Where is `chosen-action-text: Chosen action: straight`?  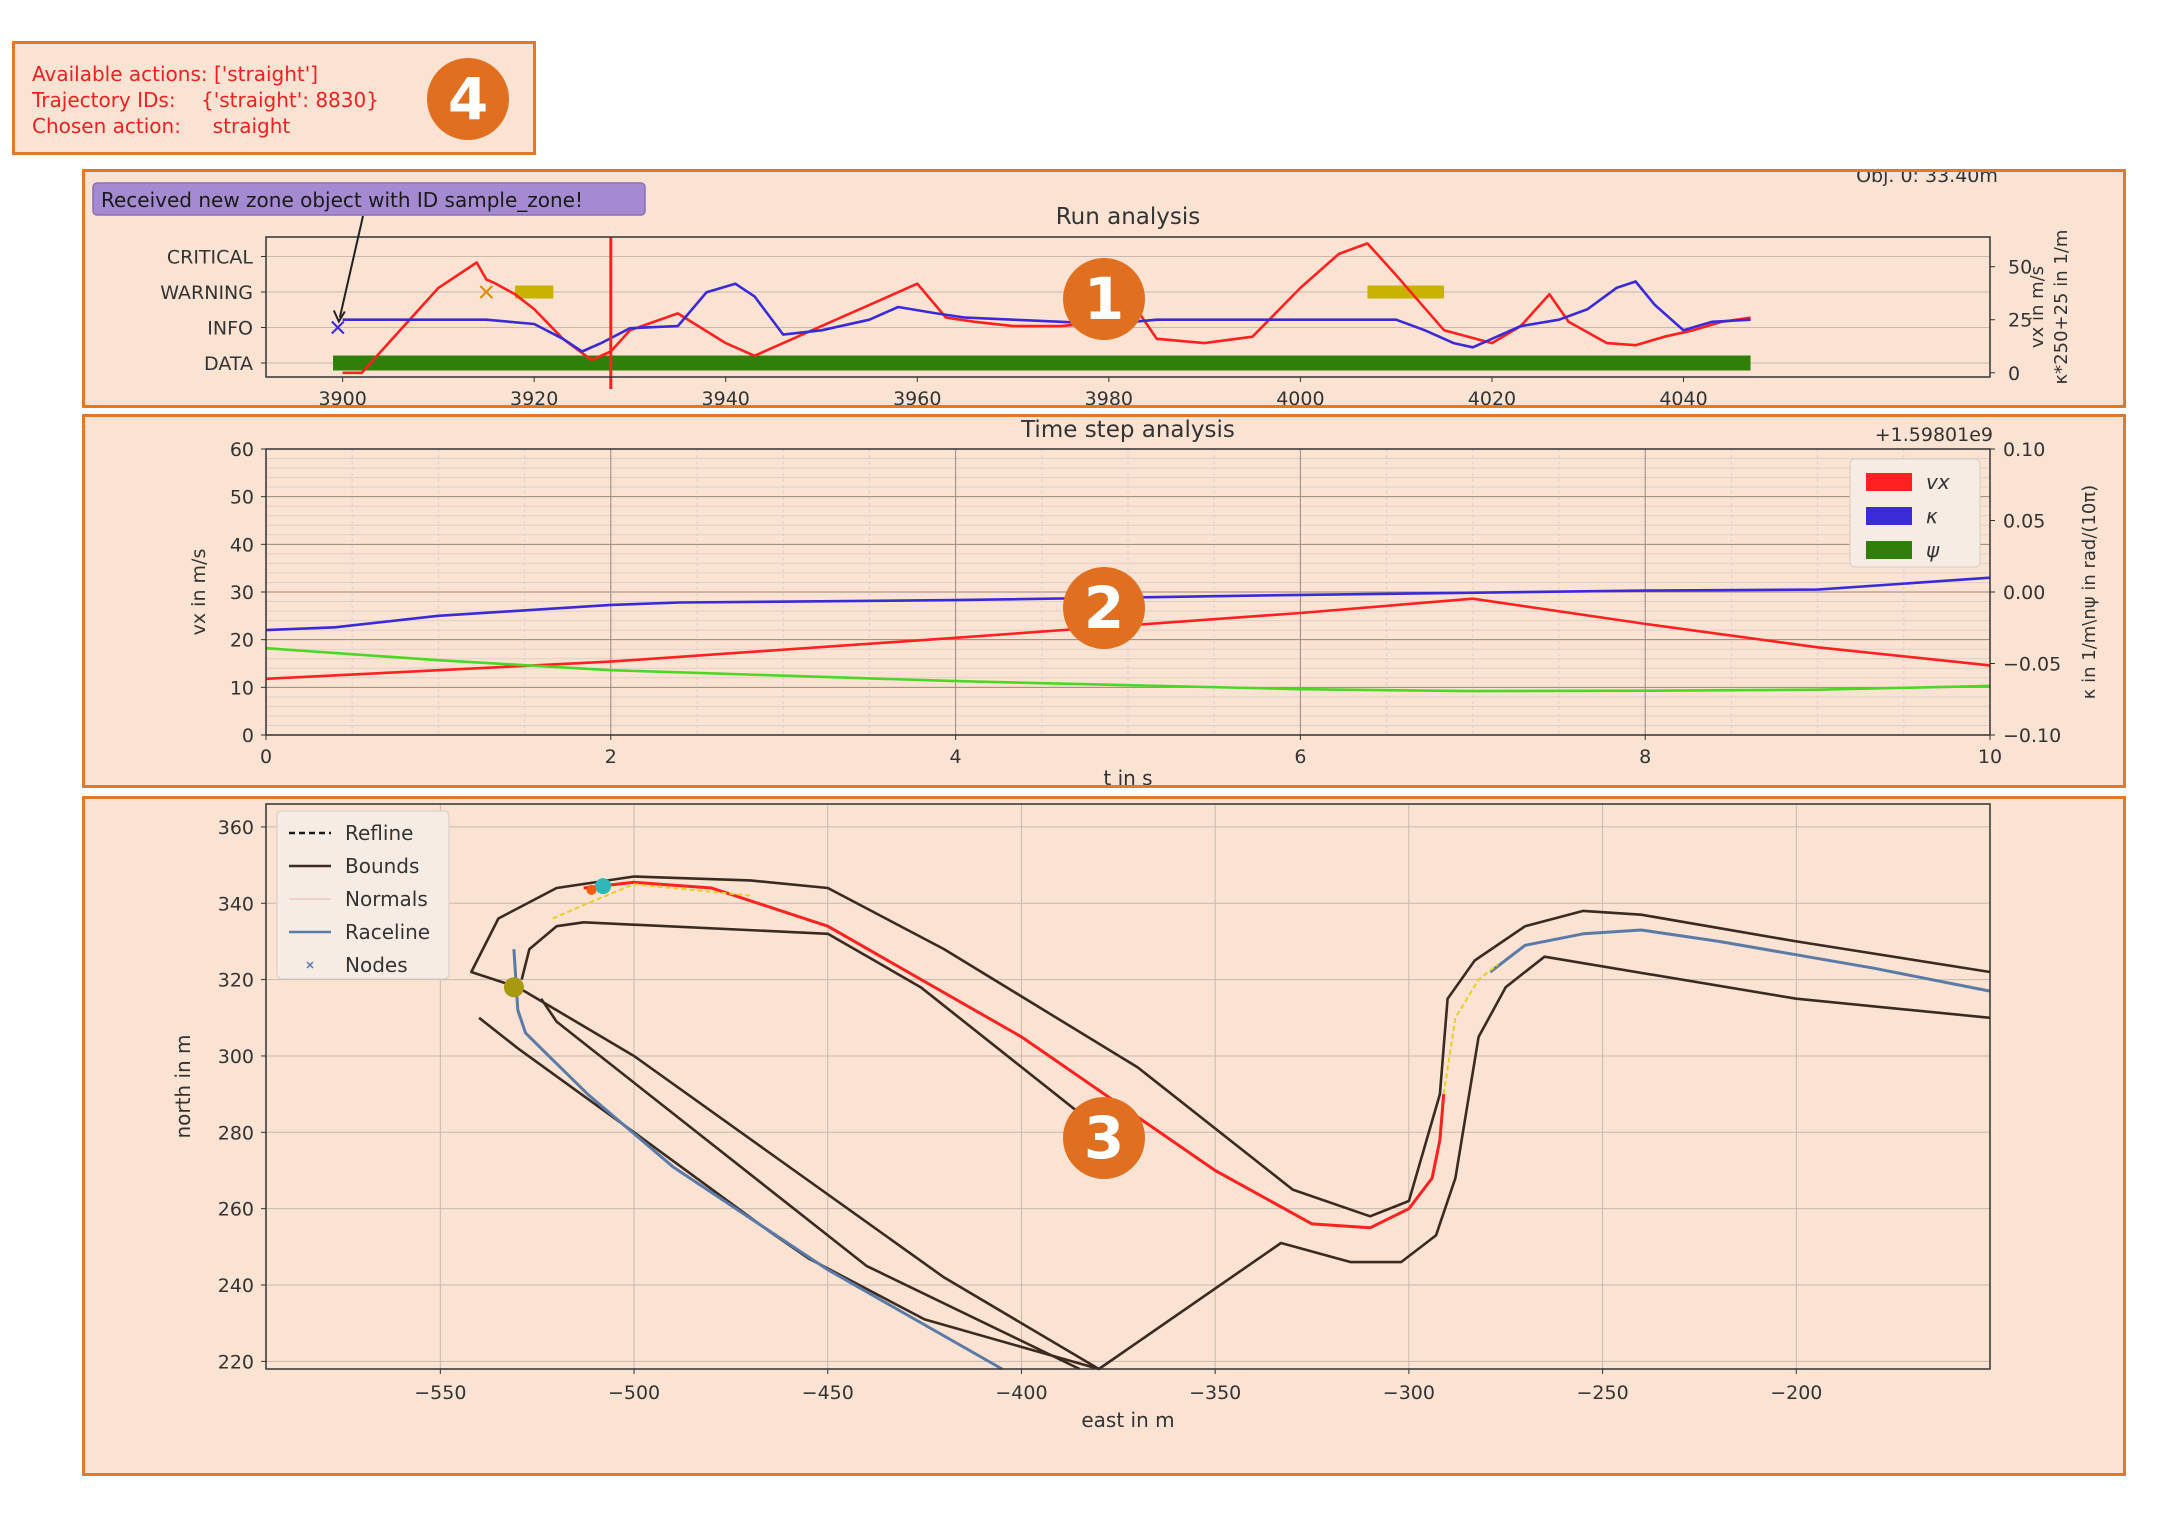
chosen-action-text: Chosen action: straight is located at coordinates (161, 126).